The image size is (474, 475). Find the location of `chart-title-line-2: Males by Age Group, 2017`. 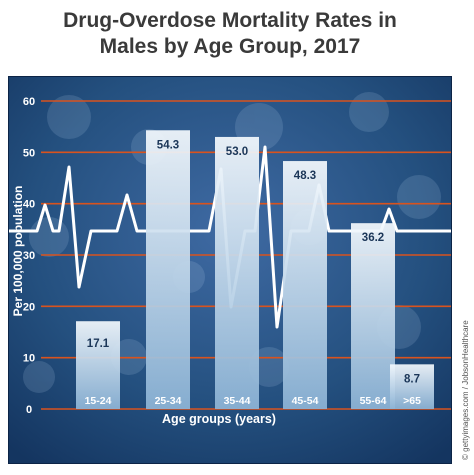

chart-title-line-2: Males by Age Group, 2017 is located at coordinates (230, 46).